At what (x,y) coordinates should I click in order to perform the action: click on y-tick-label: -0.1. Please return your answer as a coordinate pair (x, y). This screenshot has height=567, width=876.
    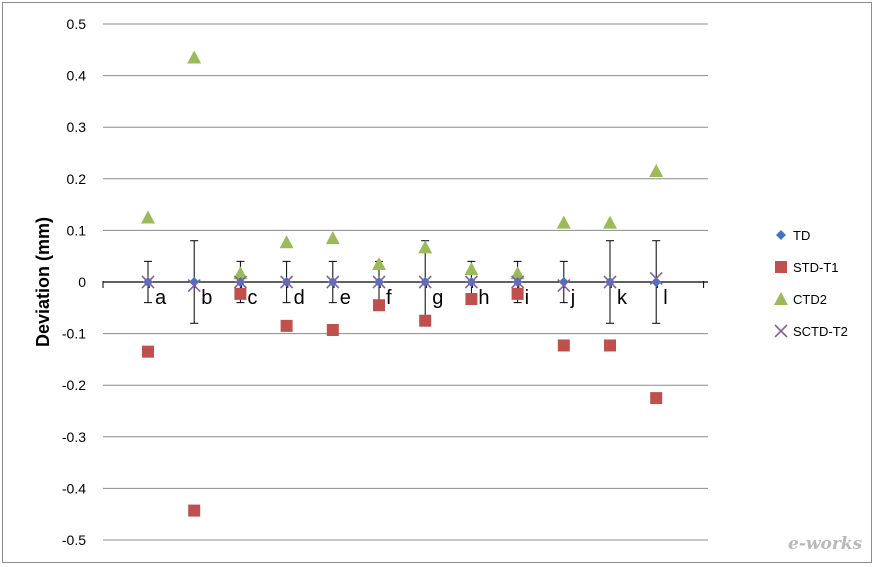
    Looking at the image, I should click on (74, 334).